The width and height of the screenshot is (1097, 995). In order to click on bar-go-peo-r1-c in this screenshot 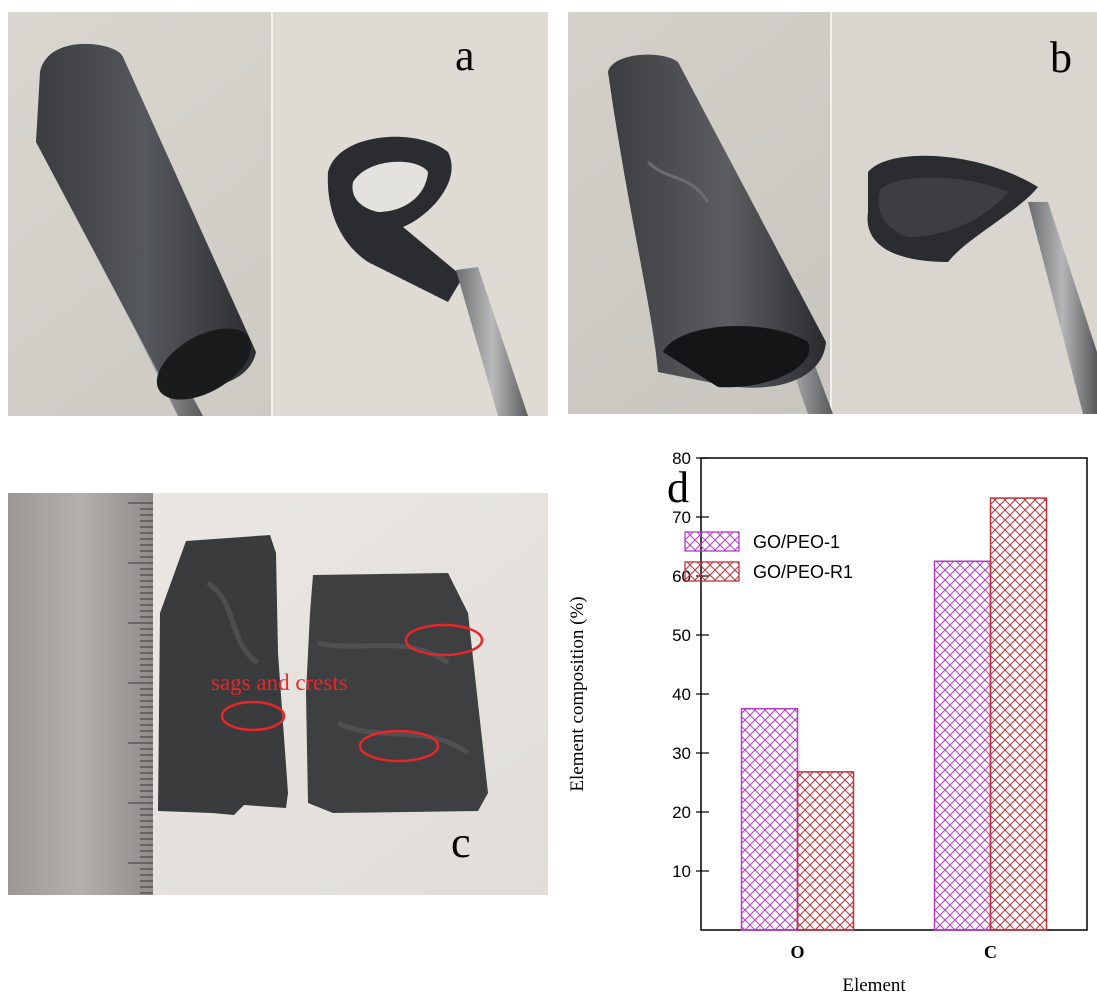, I will do `click(1018, 714)`.